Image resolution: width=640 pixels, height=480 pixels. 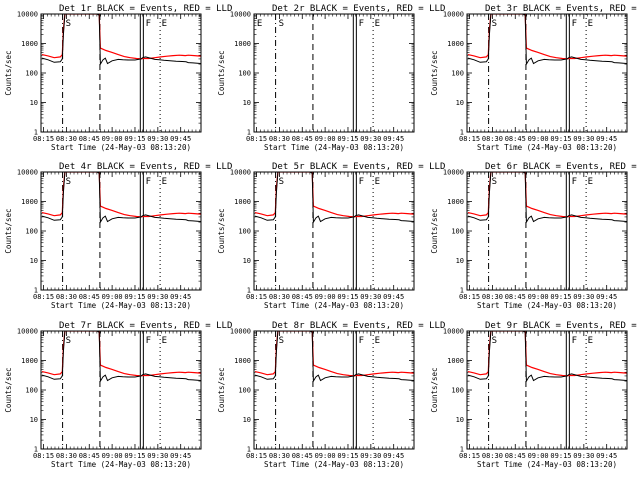 I want to click on plot-title: Det 5r BLACK = Events, RED = LLD, so click(x=358, y=167).